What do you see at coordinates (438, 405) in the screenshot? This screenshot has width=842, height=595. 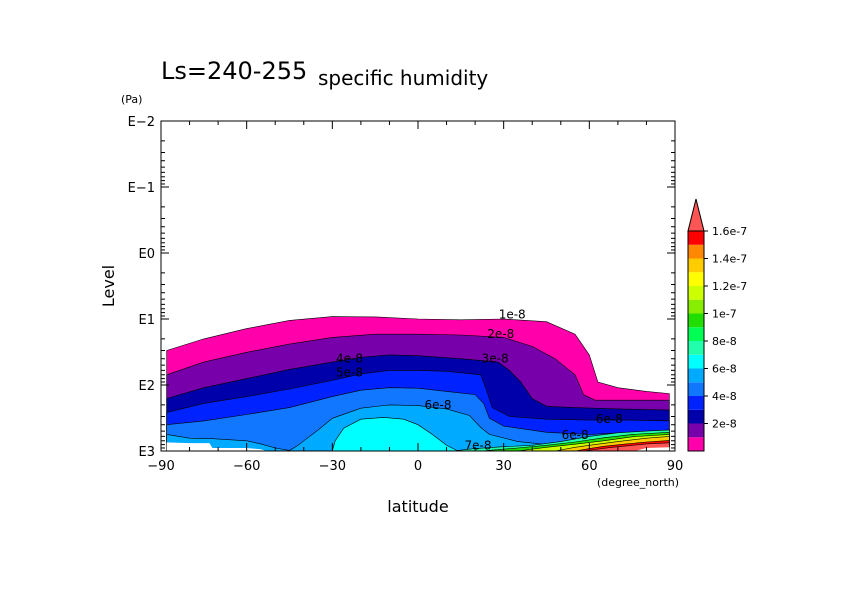 I see `contour-label-5: 6e-8` at bounding box center [438, 405].